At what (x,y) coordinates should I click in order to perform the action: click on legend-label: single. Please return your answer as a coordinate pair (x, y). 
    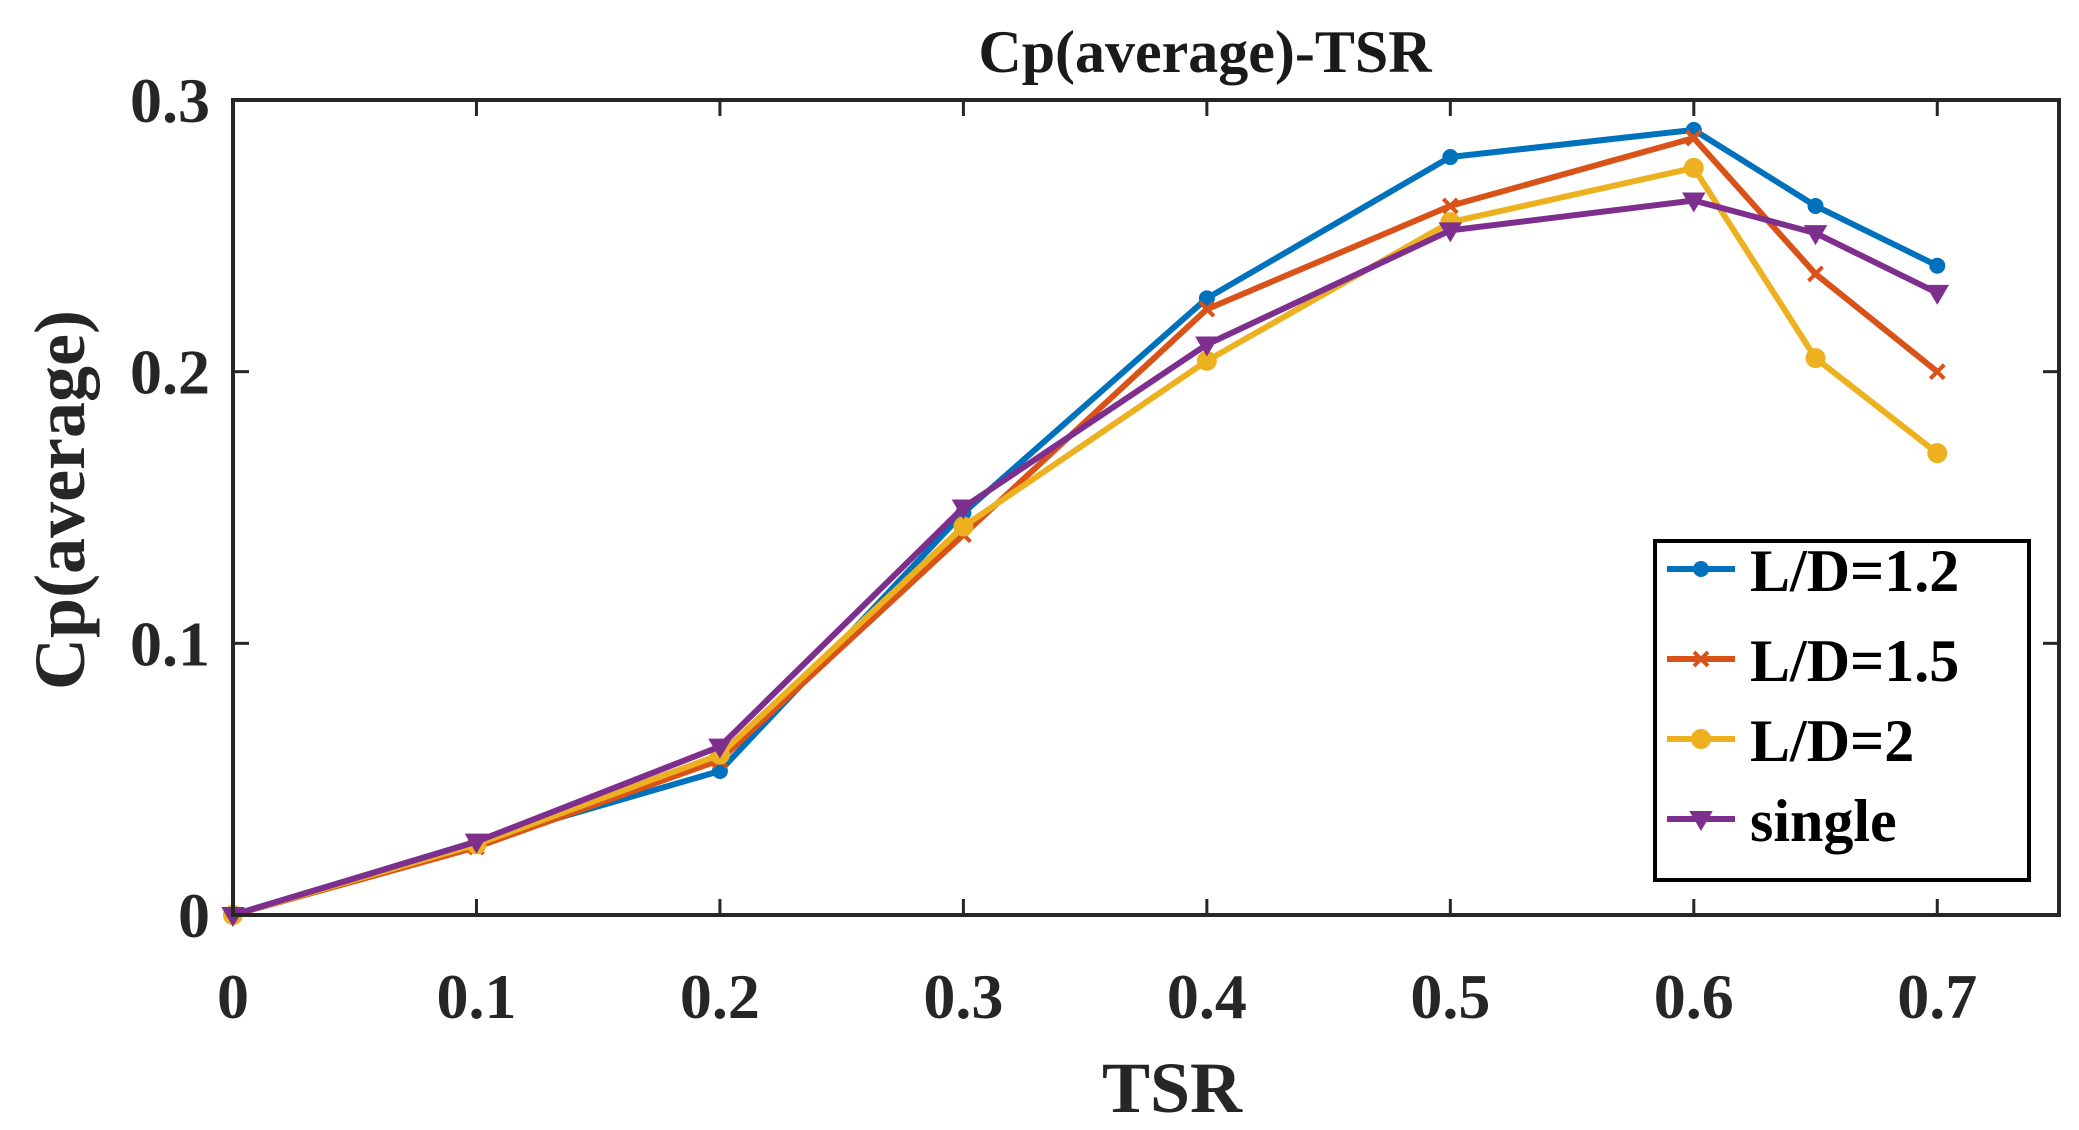
    Looking at the image, I should click on (1823, 821).